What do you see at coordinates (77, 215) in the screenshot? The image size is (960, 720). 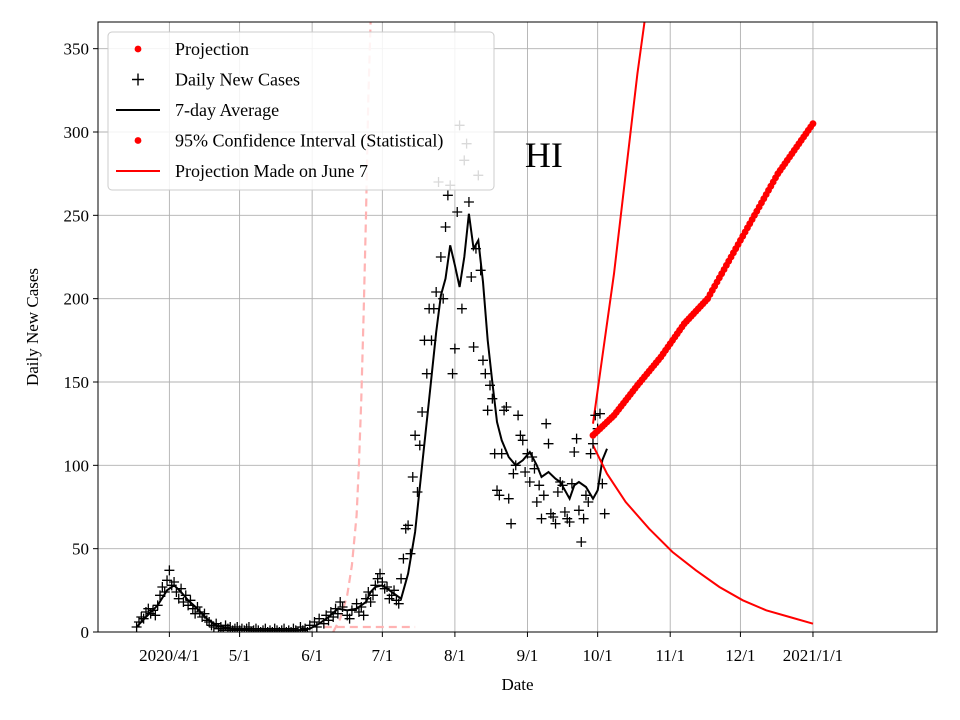 I see `y-tick-label: 250` at bounding box center [77, 215].